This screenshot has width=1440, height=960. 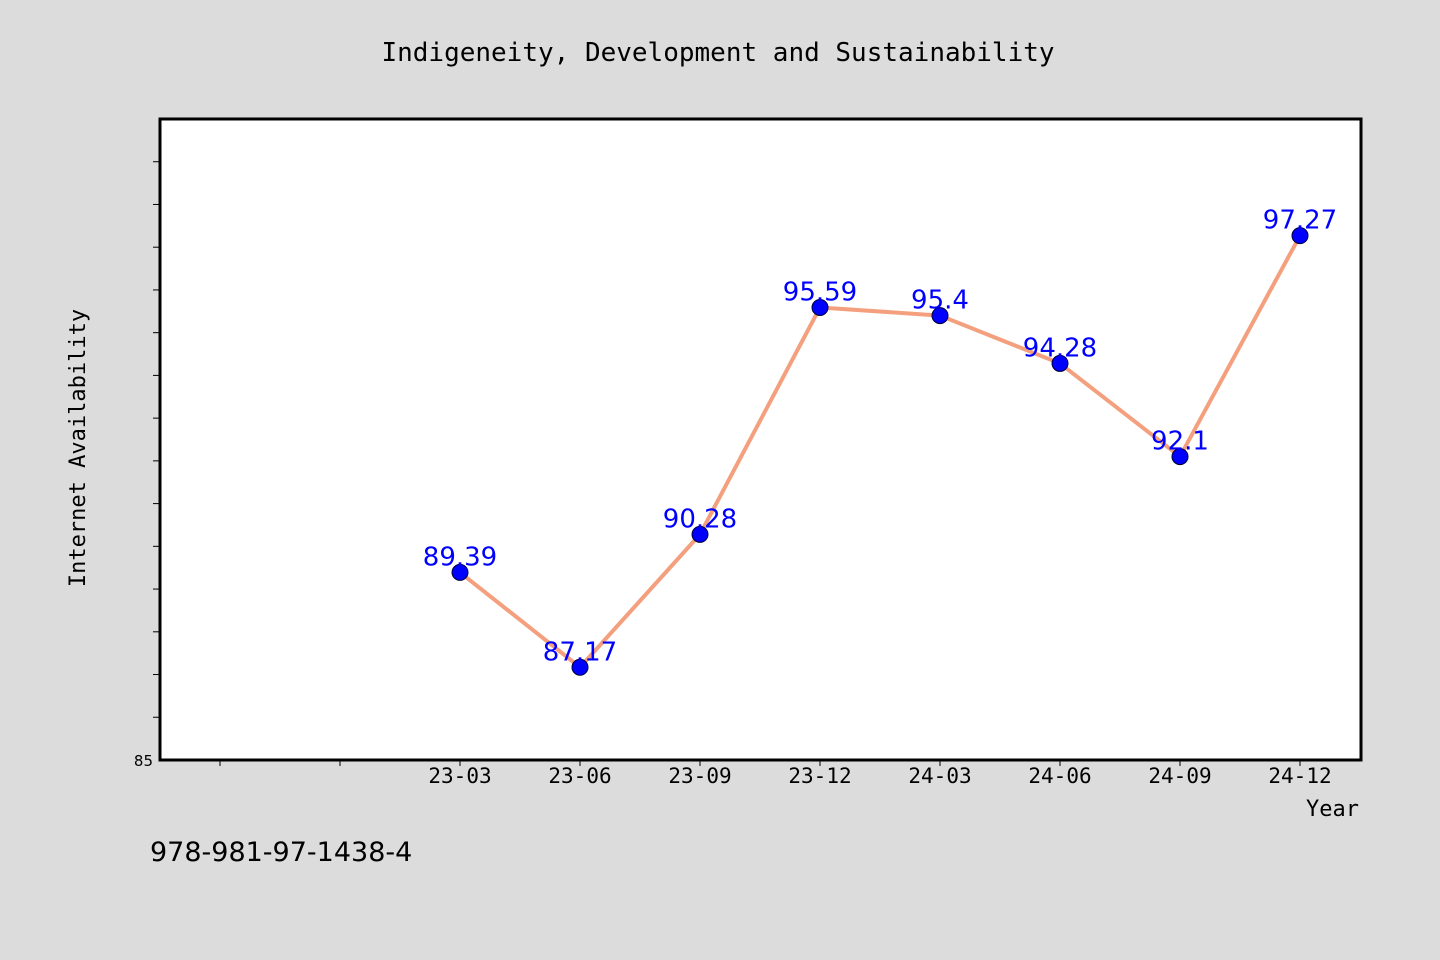 What do you see at coordinates (78, 448) in the screenshot?
I see `y-axis-title: Internet Availability` at bounding box center [78, 448].